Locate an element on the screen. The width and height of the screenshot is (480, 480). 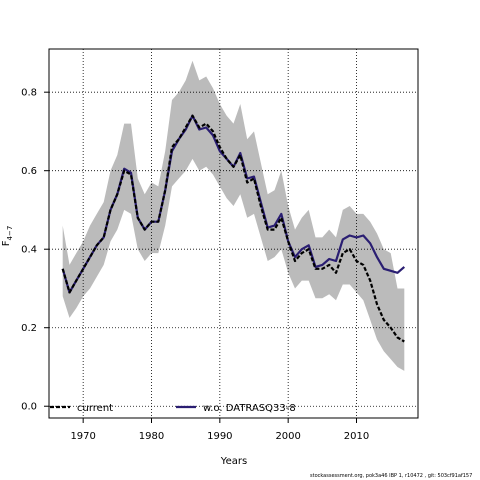
x-tick-label-4: 2010 is located at coordinates (356, 436).